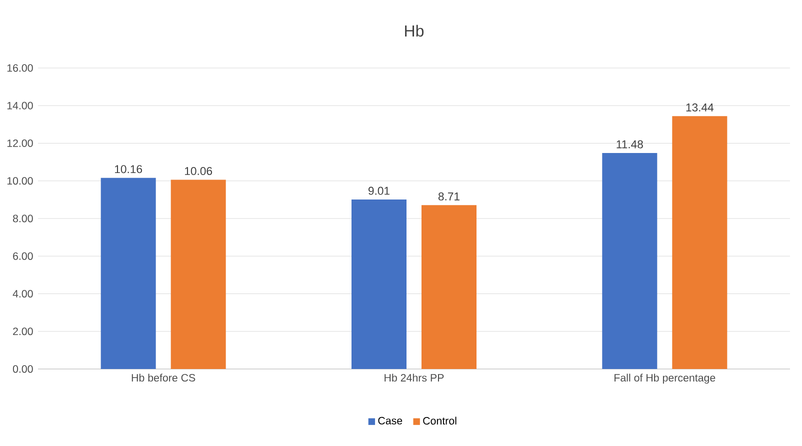  What do you see at coordinates (390, 420) in the screenshot?
I see `legend-label: Case` at bounding box center [390, 420].